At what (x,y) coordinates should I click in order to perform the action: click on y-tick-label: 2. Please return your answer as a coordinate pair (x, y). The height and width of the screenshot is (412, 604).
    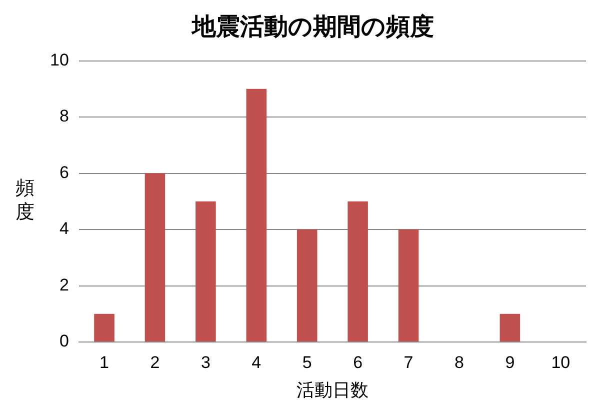
    Looking at the image, I should click on (64, 284).